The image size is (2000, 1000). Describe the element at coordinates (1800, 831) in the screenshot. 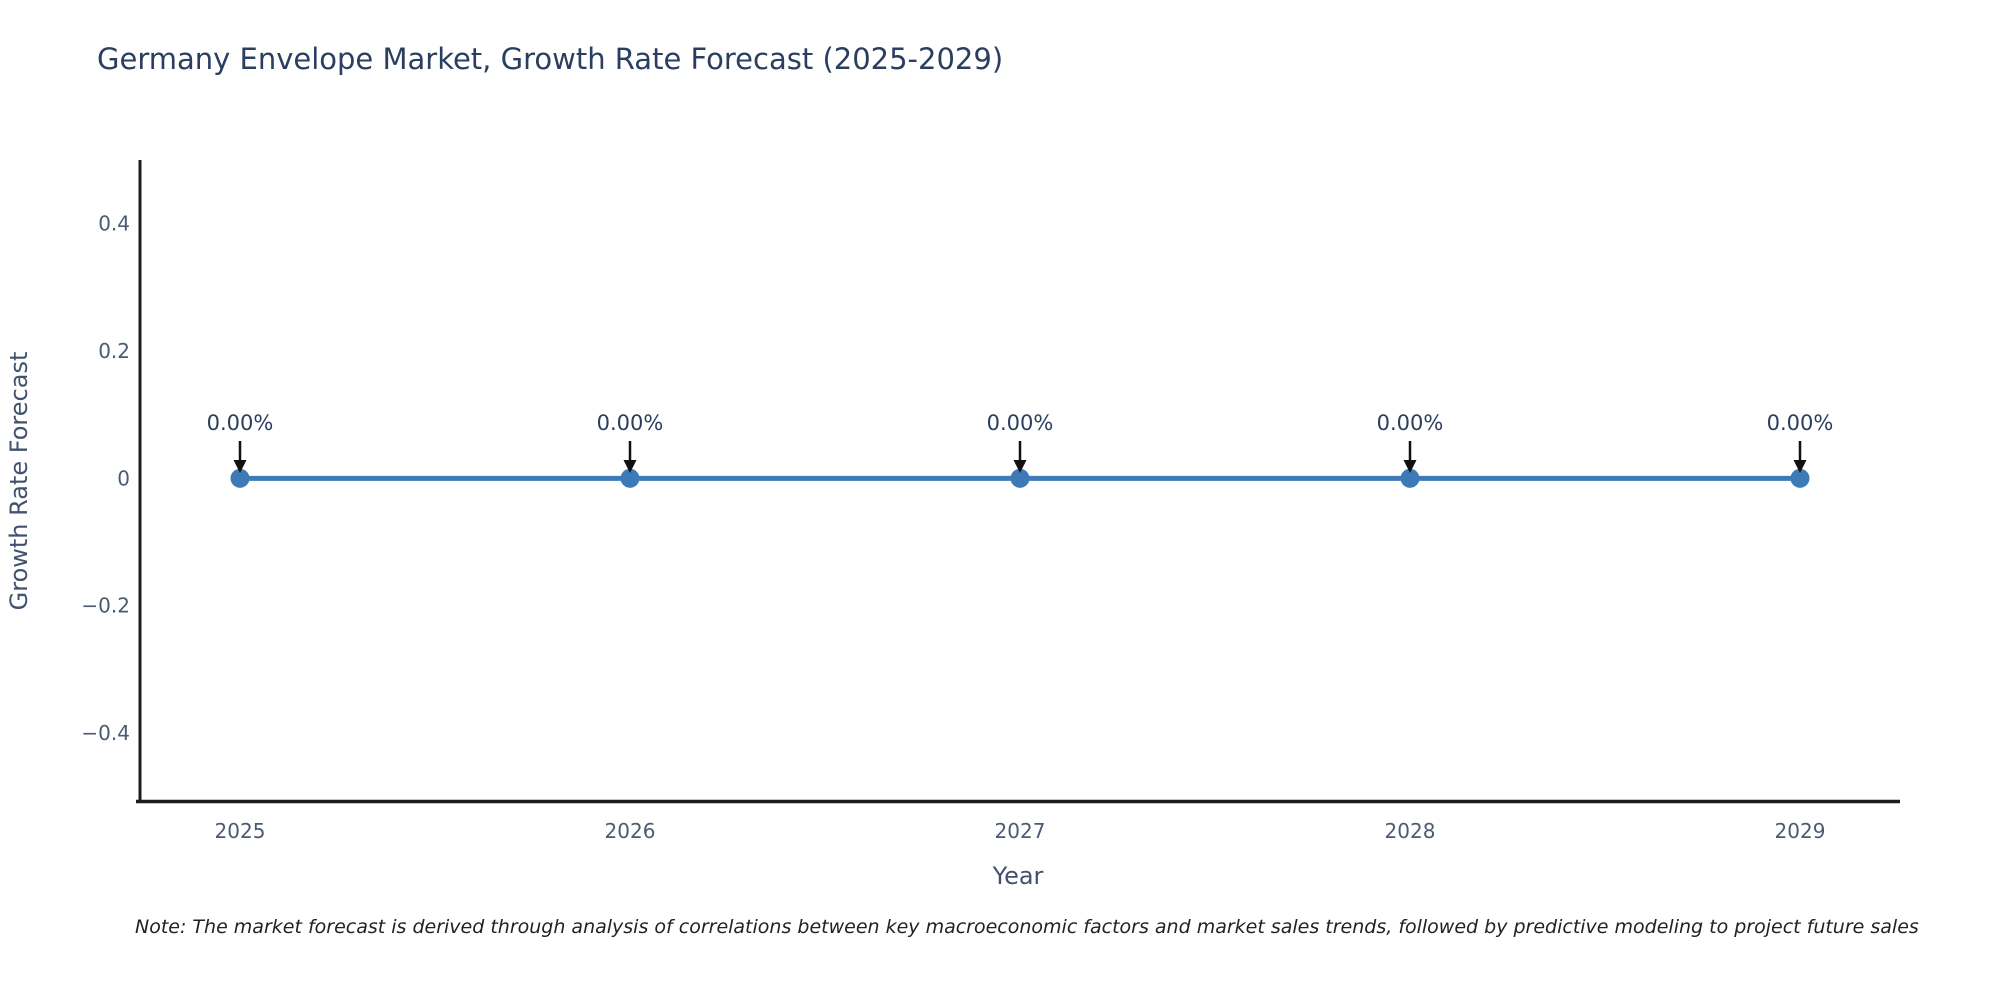

I see `x-tick-label: 2029` at that location.